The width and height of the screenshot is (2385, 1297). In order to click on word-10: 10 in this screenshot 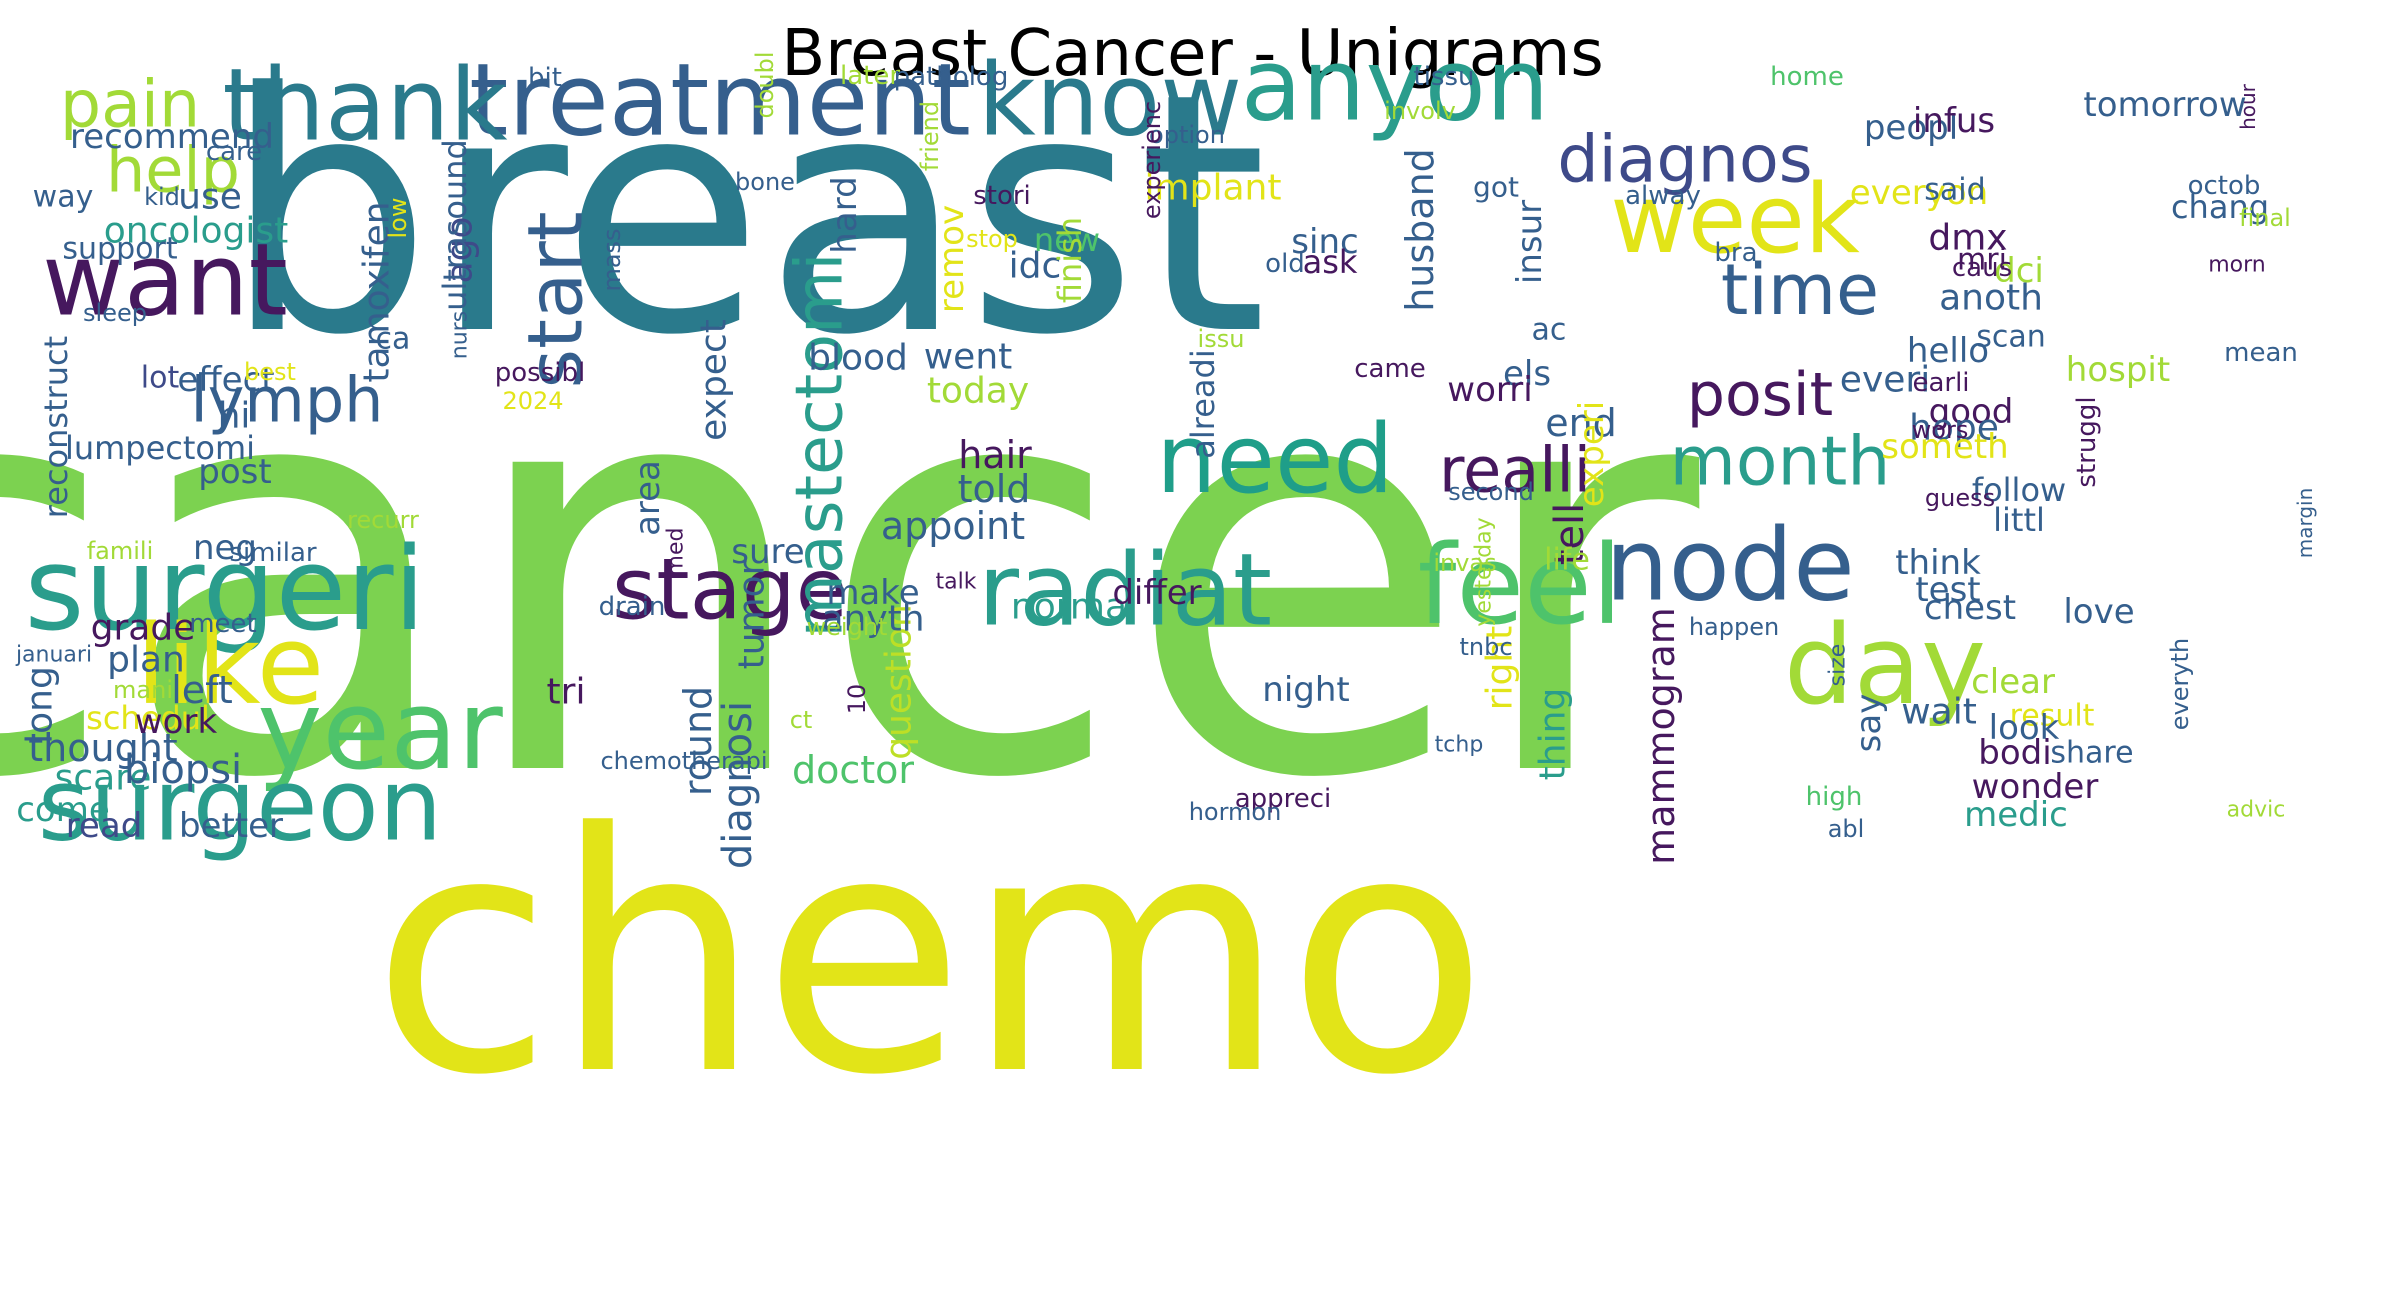, I will do `click(857, 699)`.